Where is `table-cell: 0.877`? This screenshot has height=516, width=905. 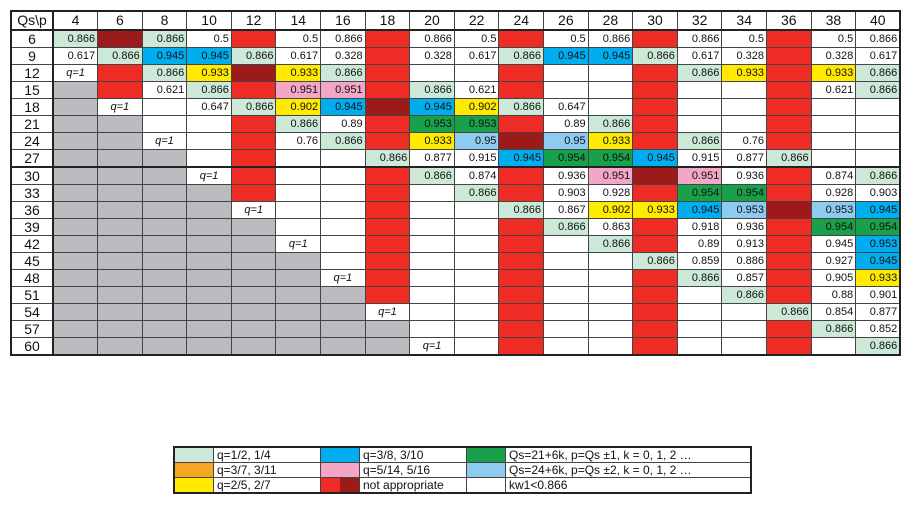
table-cell: 0.877 is located at coordinates (432, 158).